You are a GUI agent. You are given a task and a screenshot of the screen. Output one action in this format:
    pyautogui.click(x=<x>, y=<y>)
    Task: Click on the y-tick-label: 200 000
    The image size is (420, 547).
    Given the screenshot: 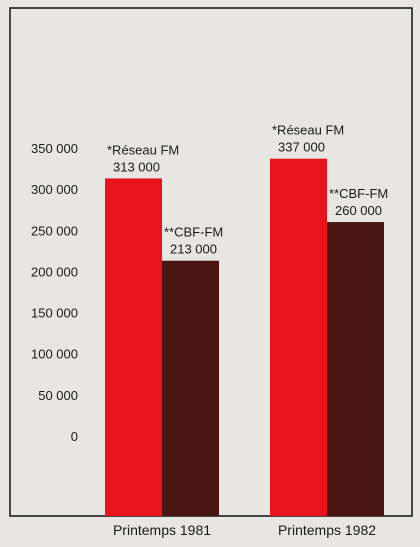 What is the action you would take?
    pyautogui.click(x=54, y=271)
    